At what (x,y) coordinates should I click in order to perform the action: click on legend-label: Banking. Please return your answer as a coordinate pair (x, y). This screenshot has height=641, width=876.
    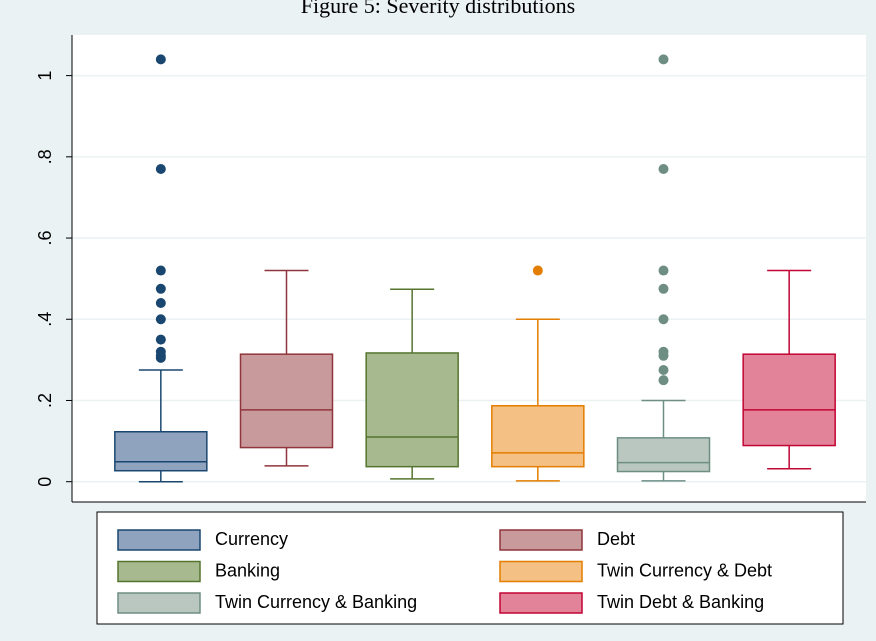
    Looking at the image, I should click on (247, 570).